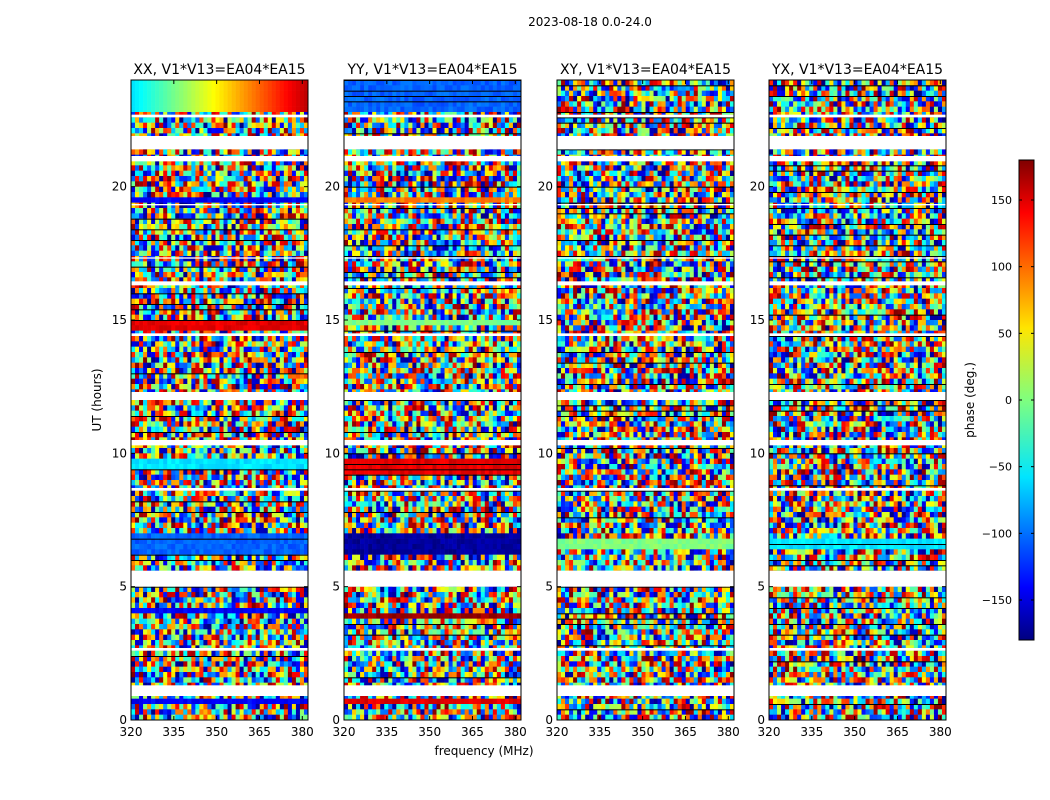  Describe the element at coordinates (997, 533) in the screenshot. I see `colorbar-tick-label: −100` at that location.